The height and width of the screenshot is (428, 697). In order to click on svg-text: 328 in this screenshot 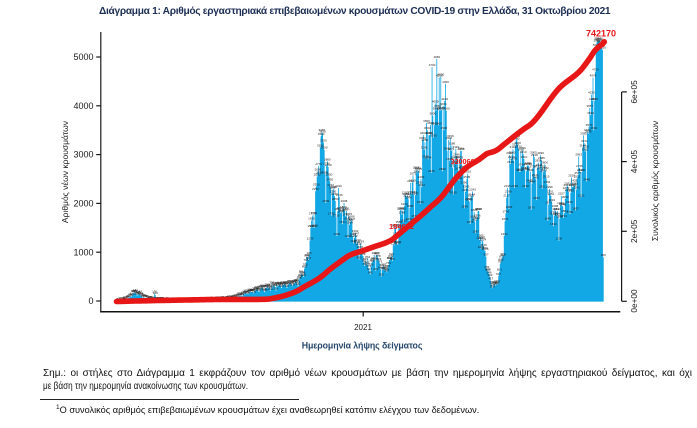, I will do `click(276, 283)`.